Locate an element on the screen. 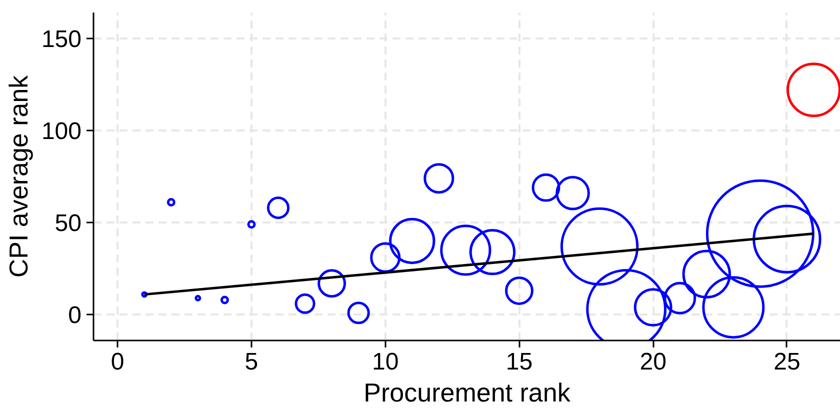 Image resolution: width=840 pixels, height=410 pixels. y-tick-label: 0 is located at coordinates (75, 316).